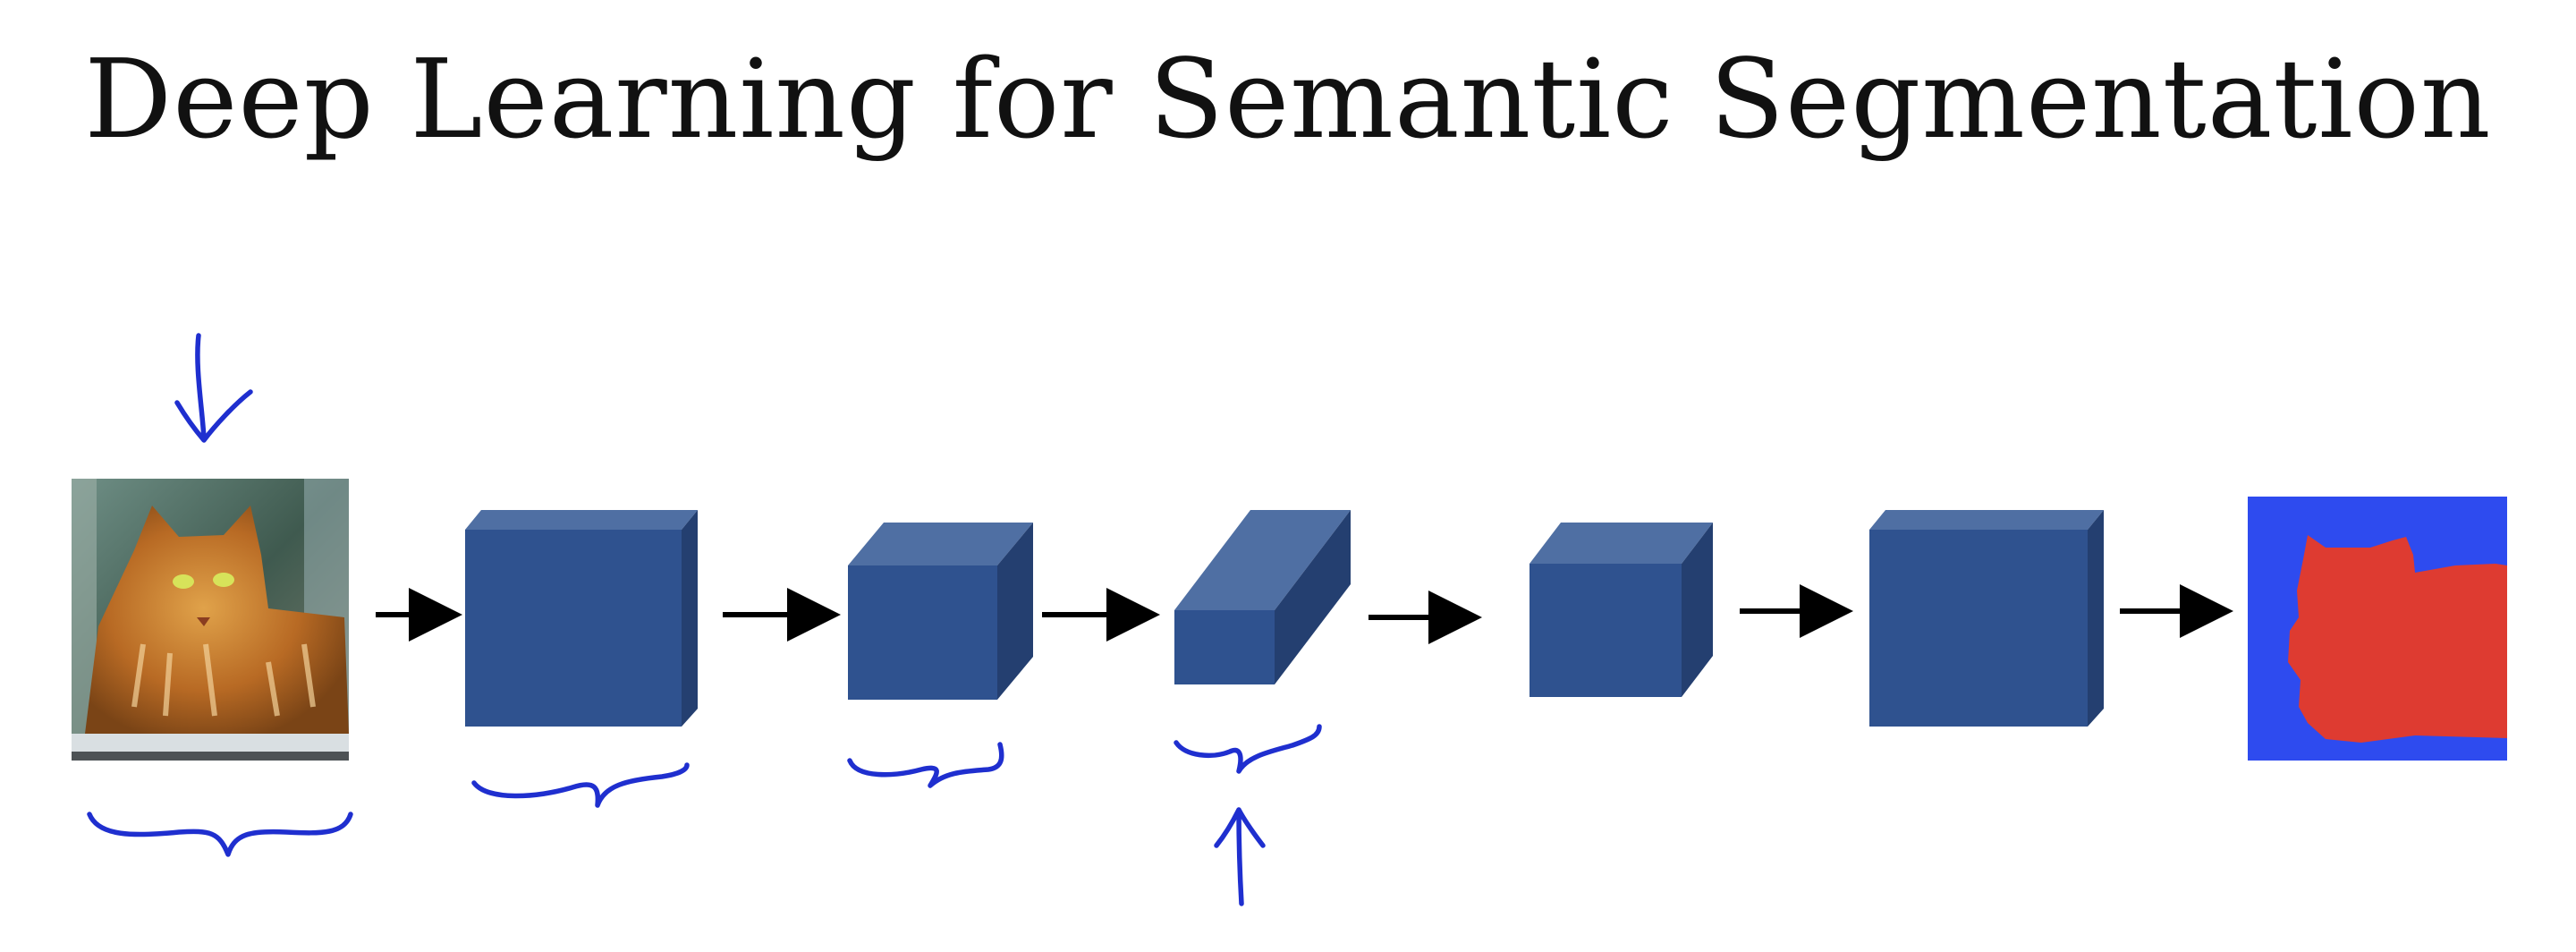 The width and height of the screenshot is (2576, 952). Describe the element at coordinates (1262, 597) in the screenshot. I see `block-bottleneck` at that location.